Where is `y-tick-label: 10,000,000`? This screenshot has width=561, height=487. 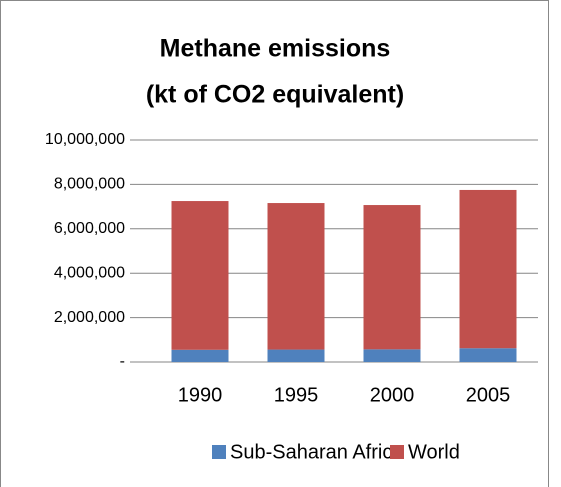 y-tick-label: 10,000,000 is located at coordinates (85, 139).